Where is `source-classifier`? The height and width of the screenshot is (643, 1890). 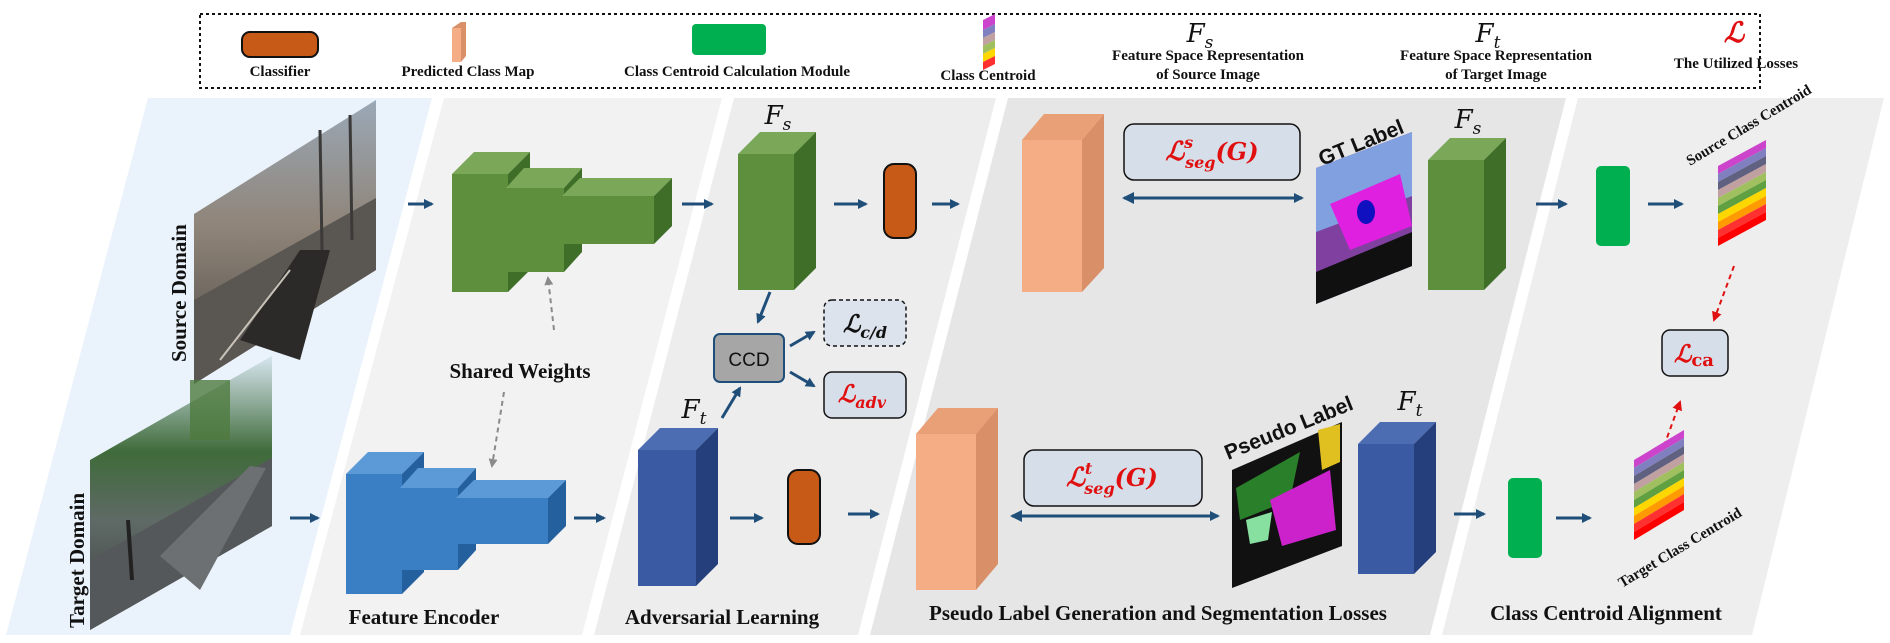 source-classifier is located at coordinates (900, 201).